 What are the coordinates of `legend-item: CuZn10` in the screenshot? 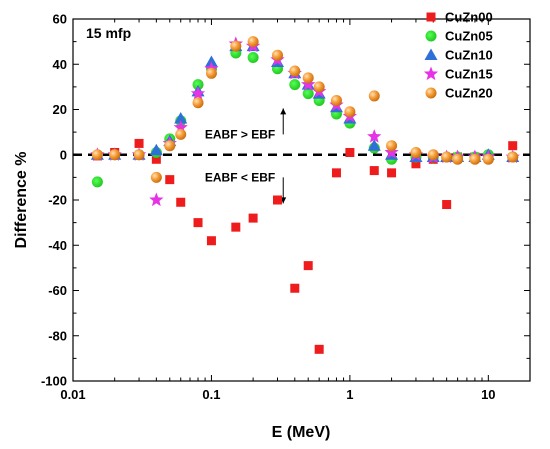 It's located at (458, 55).